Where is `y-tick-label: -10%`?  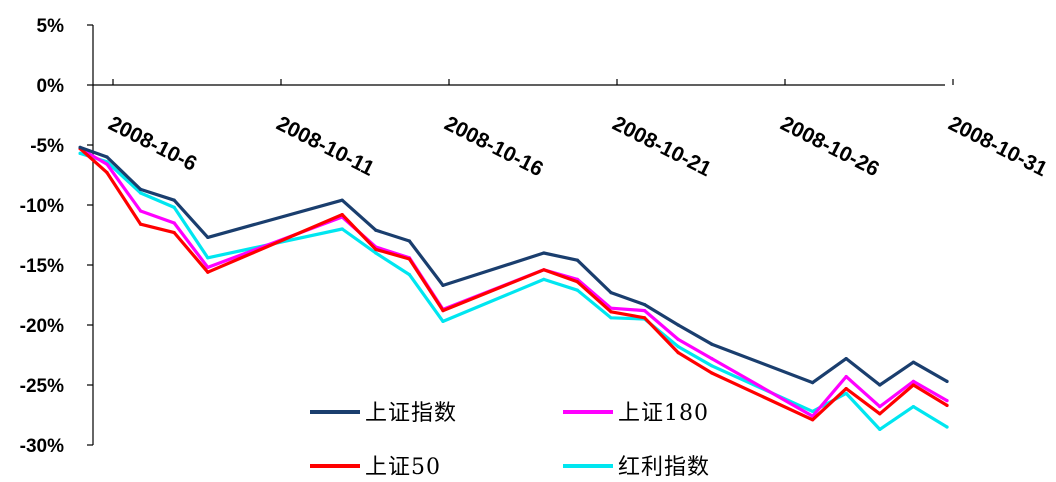 y-tick-label: -10% is located at coordinates (42, 206).